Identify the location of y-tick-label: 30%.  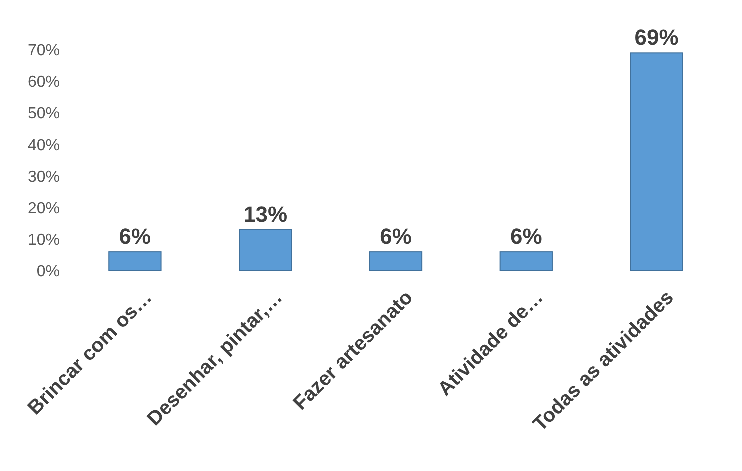
(44, 177).